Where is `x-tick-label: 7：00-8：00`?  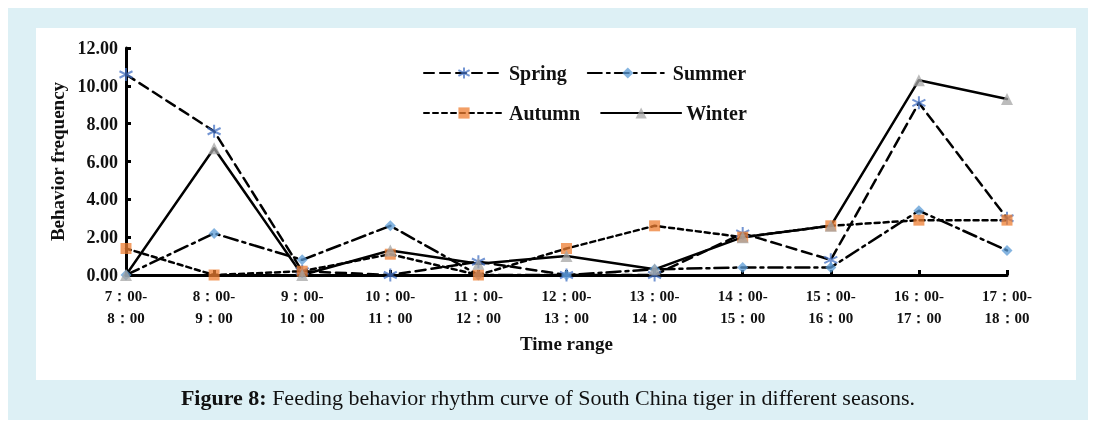
x-tick-label: 7：00-8：00 is located at coordinates (126, 307).